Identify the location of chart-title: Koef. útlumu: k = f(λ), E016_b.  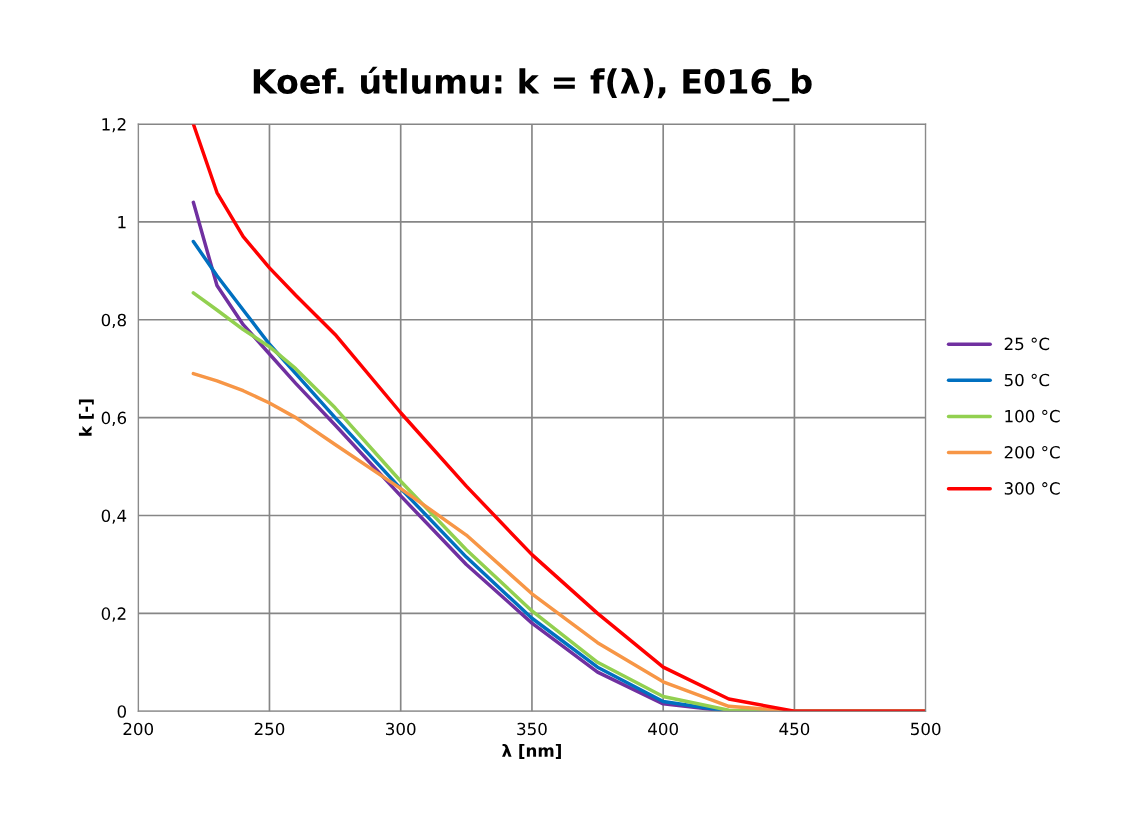
(532, 84).